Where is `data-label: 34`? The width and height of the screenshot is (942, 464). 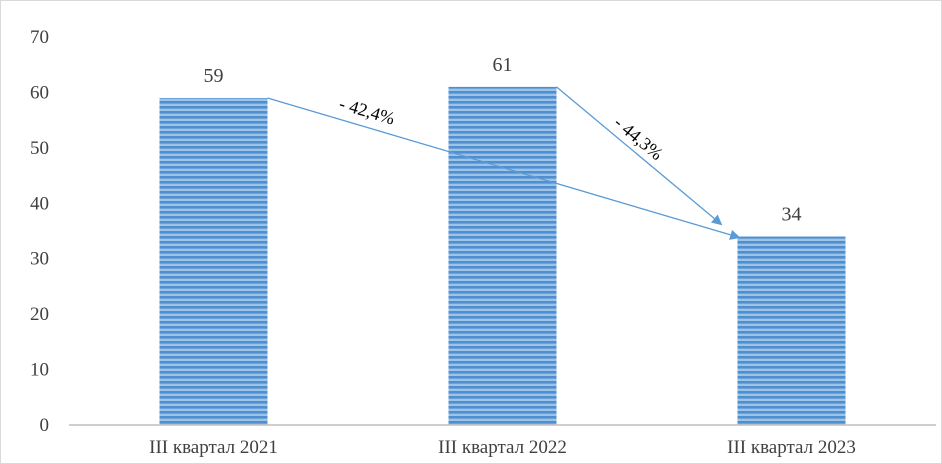 data-label: 34 is located at coordinates (792, 215).